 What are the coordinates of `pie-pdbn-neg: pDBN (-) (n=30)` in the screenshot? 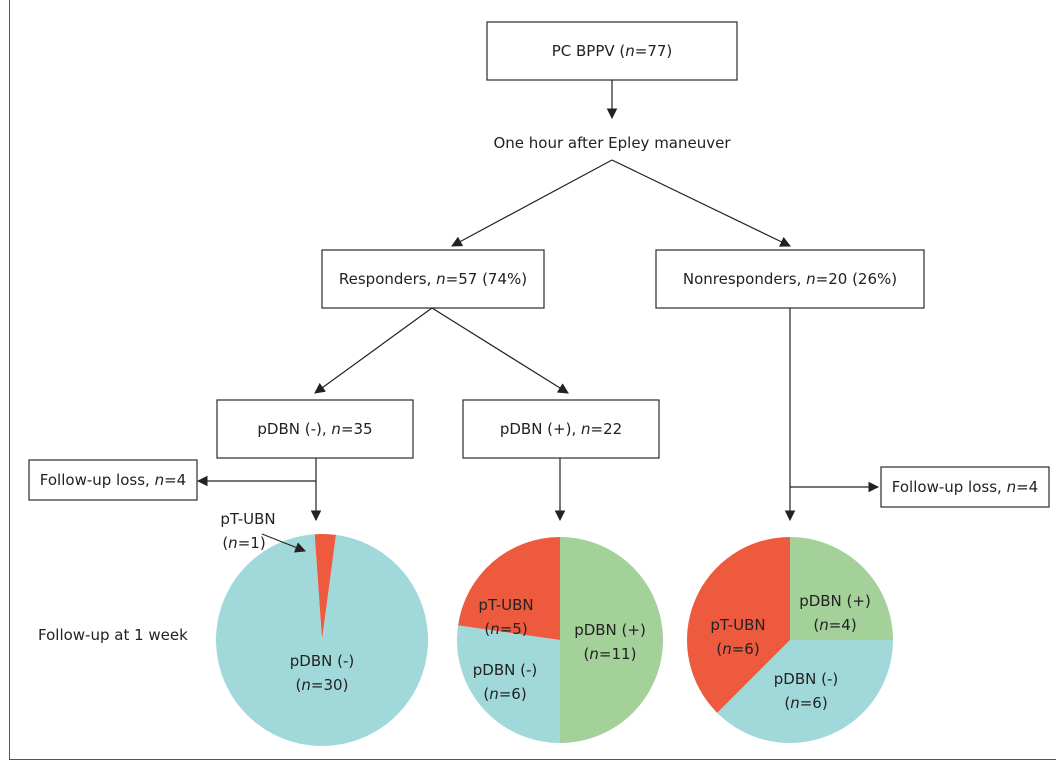 It's located at (322, 640).